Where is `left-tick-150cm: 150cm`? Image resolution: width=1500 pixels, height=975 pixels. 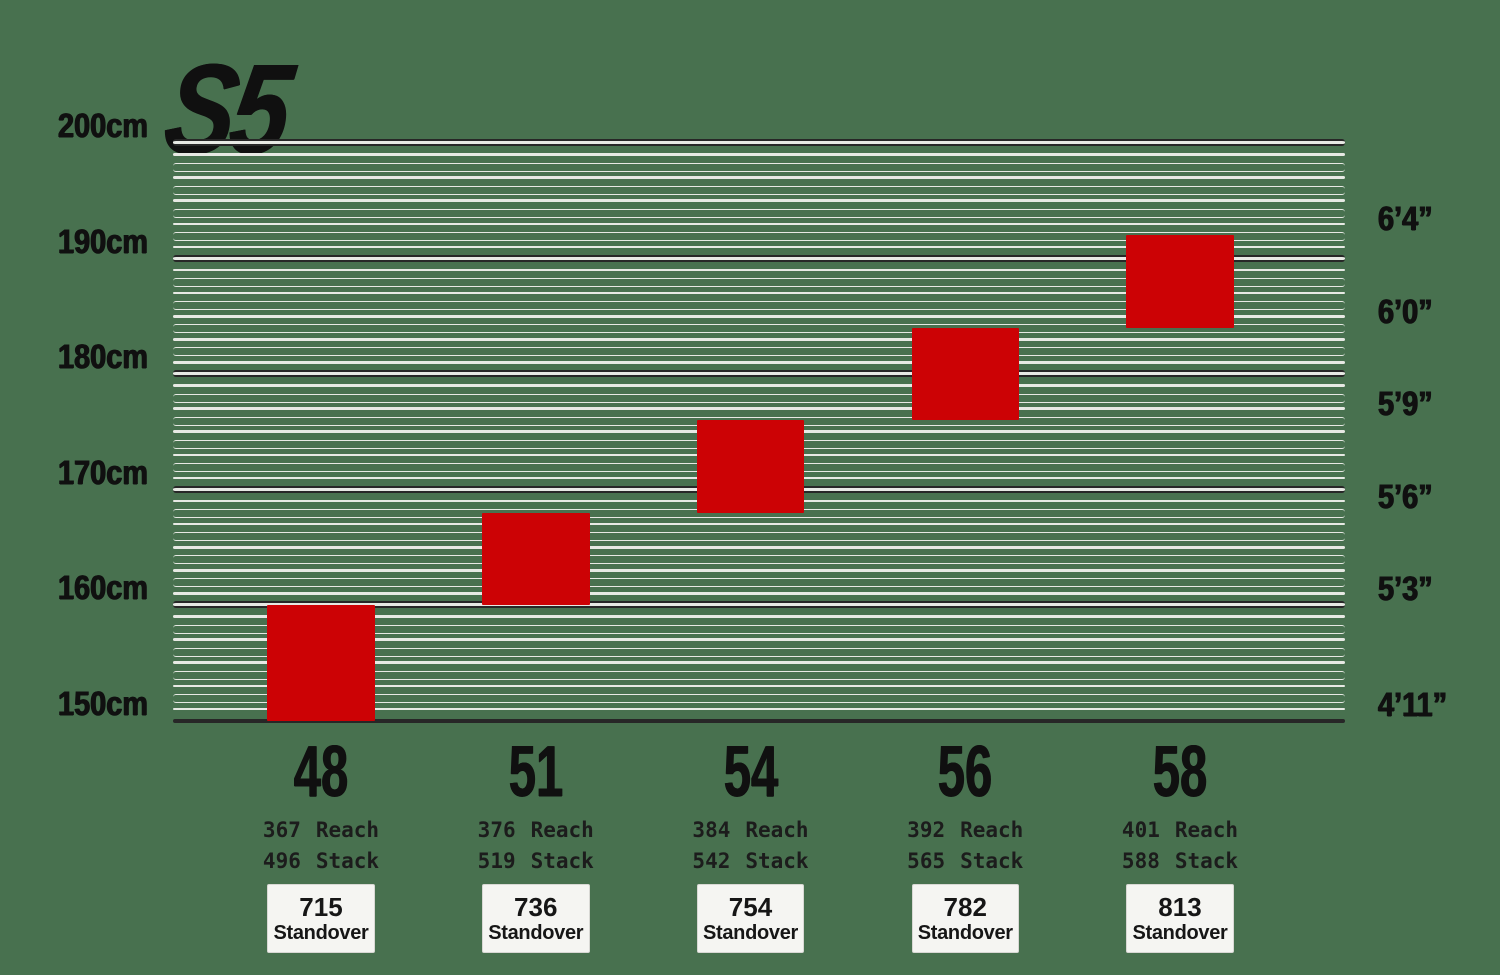 left-tick-150cm: 150cm is located at coordinates (103, 703).